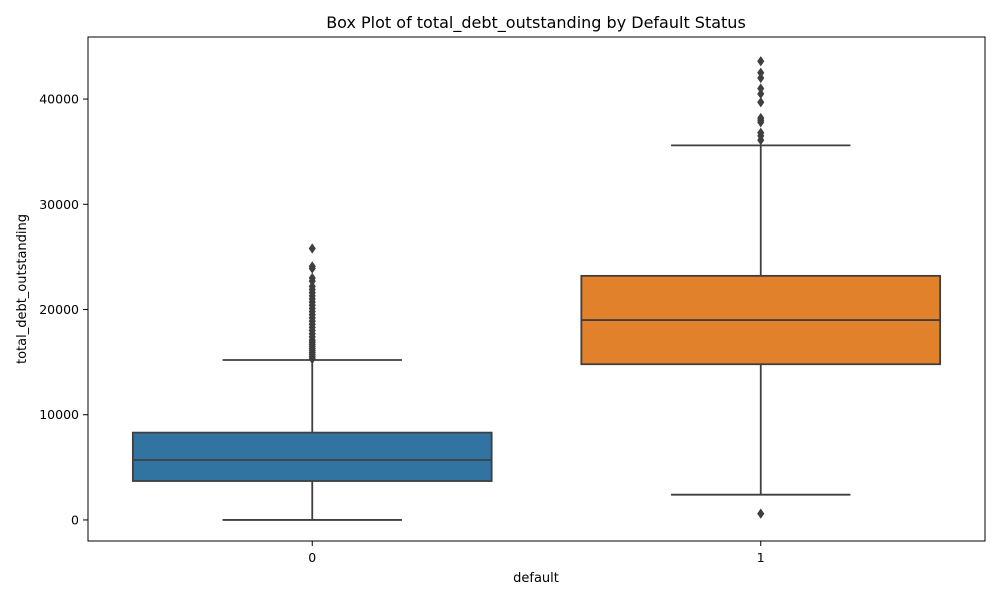 The image size is (1000, 600). Describe the element at coordinates (59, 414) in the screenshot. I see `y-tick-label: 10000` at that location.